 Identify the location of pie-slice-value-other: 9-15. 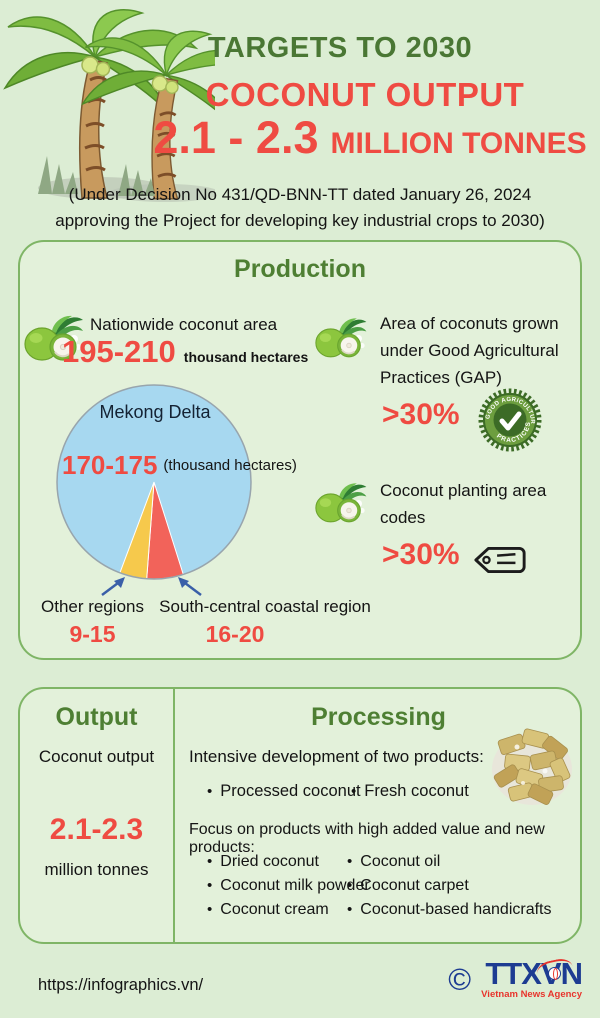
(92, 634).